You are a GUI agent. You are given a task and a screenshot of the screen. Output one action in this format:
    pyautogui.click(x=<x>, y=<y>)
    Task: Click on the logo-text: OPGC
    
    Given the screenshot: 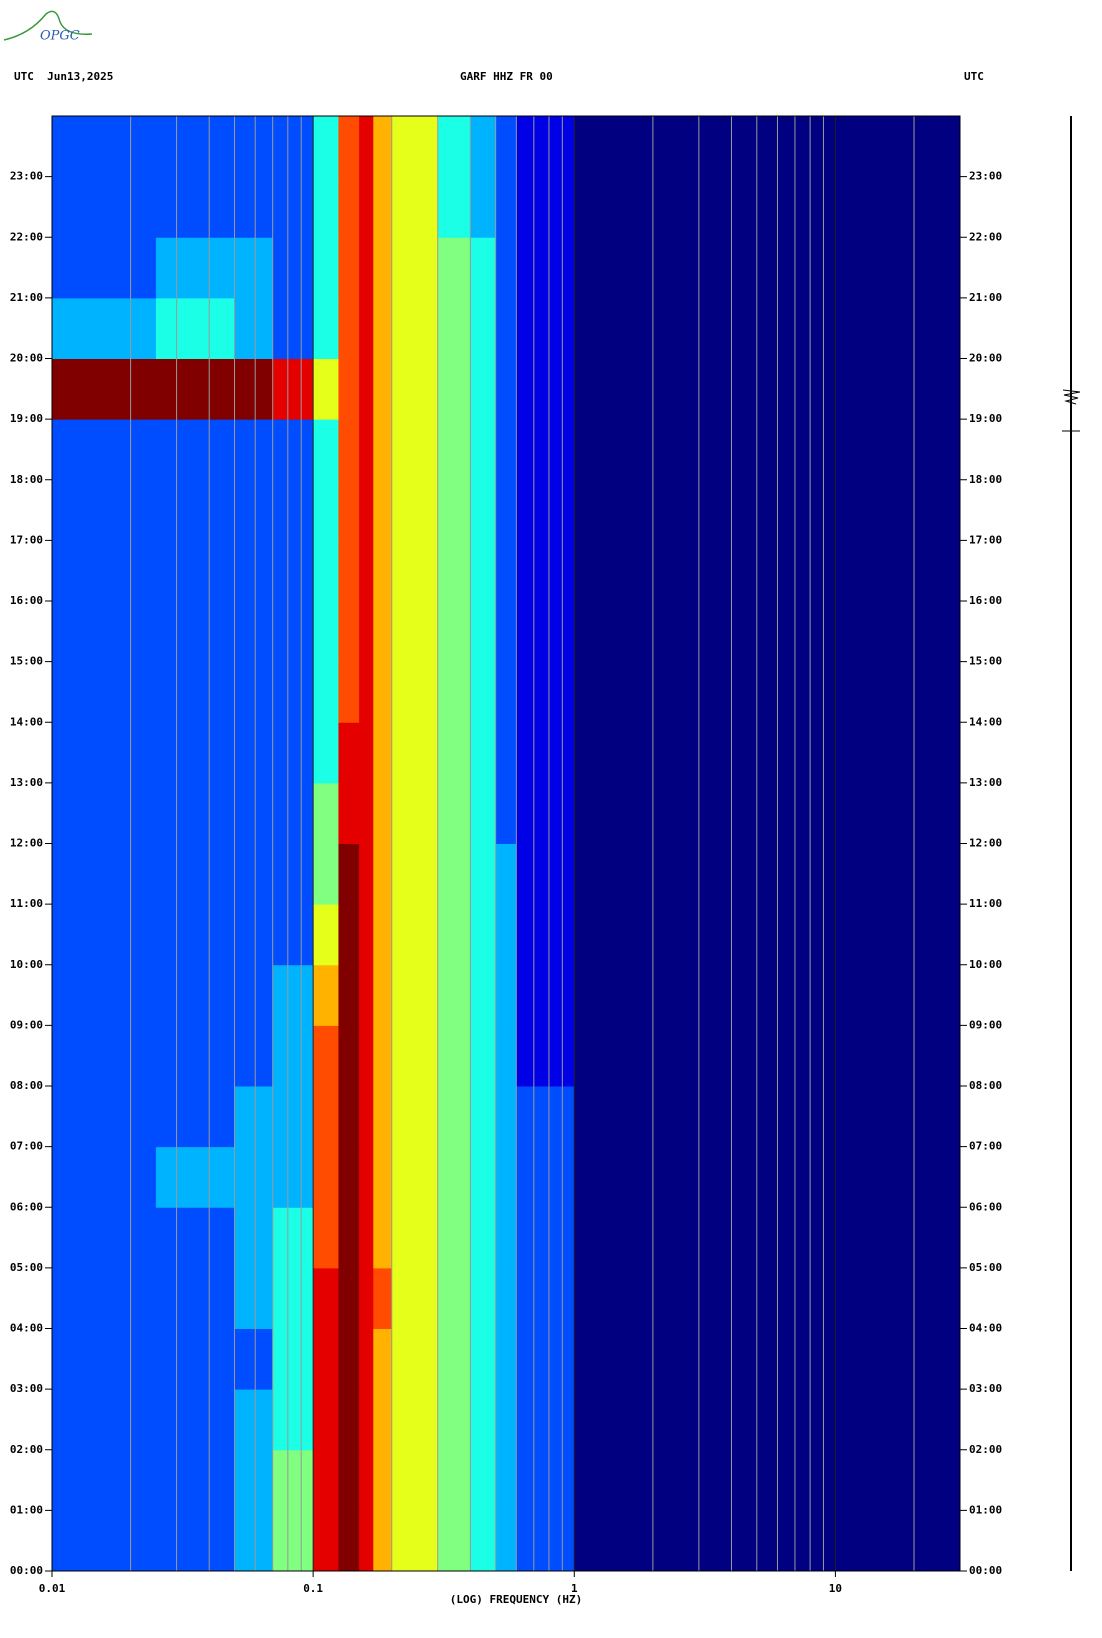 What is the action you would take?
    pyautogui.click(x=60, y=36)
    